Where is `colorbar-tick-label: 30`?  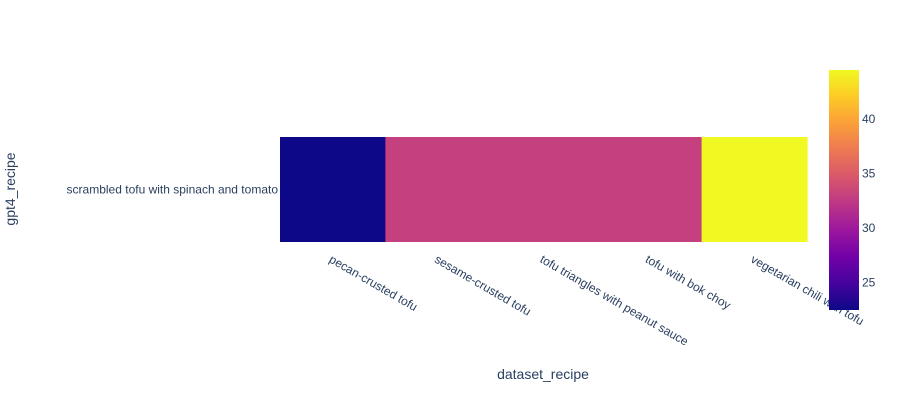
colorbar-tick-label: 30 is located at coordinates (869, 228).